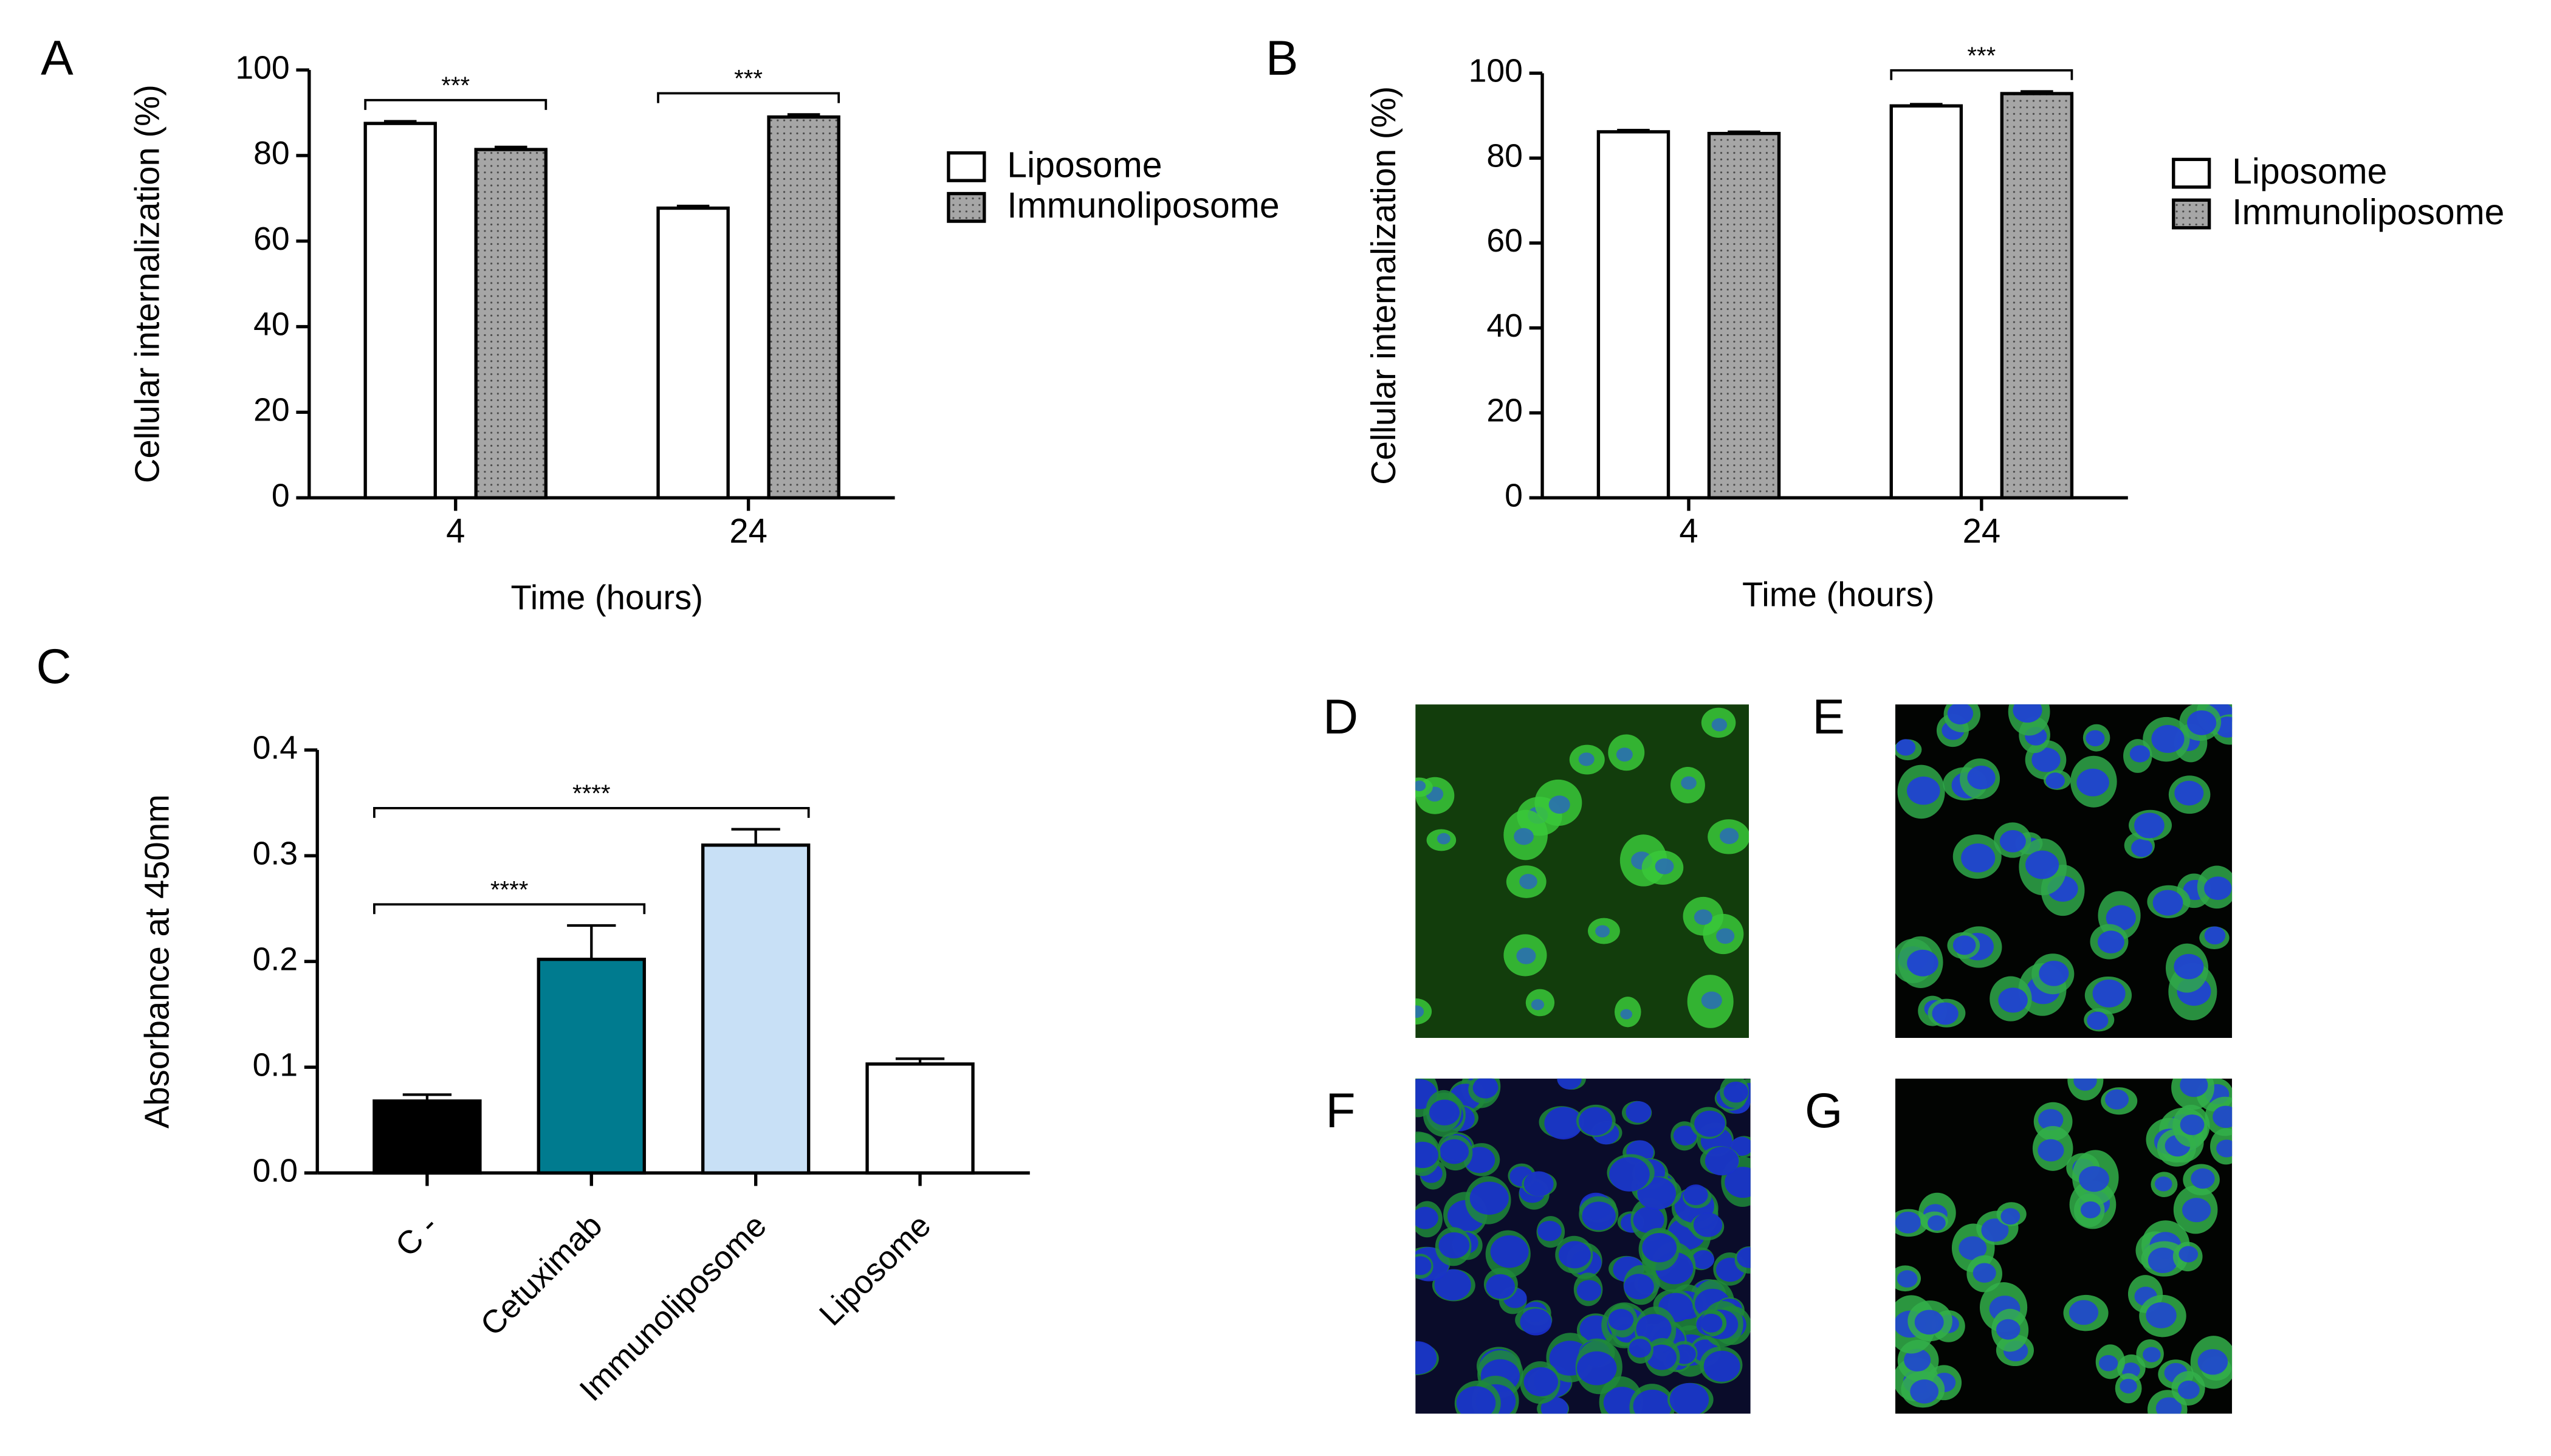  I want to click on panel-label: F, so click(1341, 1110).